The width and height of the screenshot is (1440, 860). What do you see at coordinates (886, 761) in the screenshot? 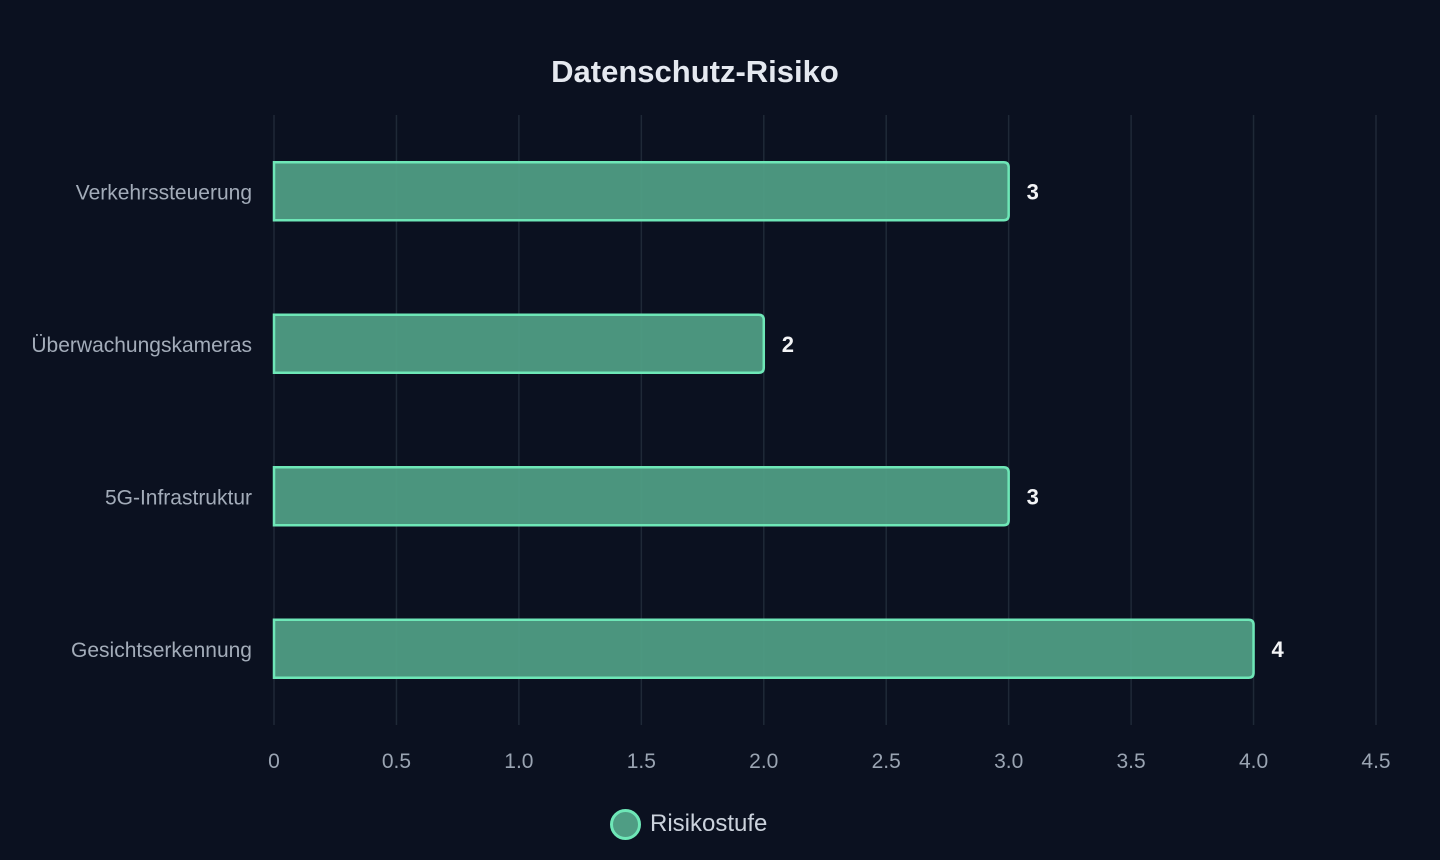
I see `x-tick-label: 2.5` at bounding box center [886, 761].